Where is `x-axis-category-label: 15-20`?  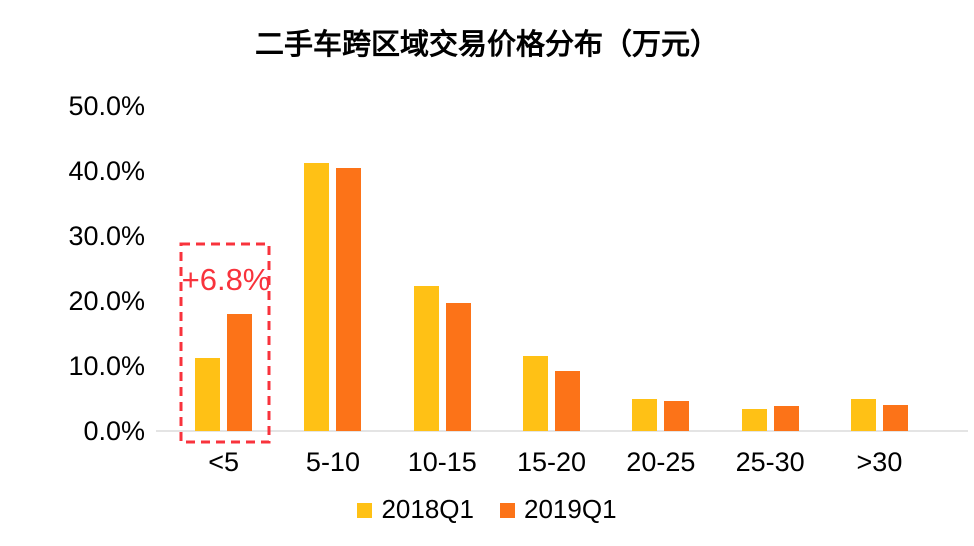 x-axis-category-label: 15-20 is located at coordinates (552, 462).